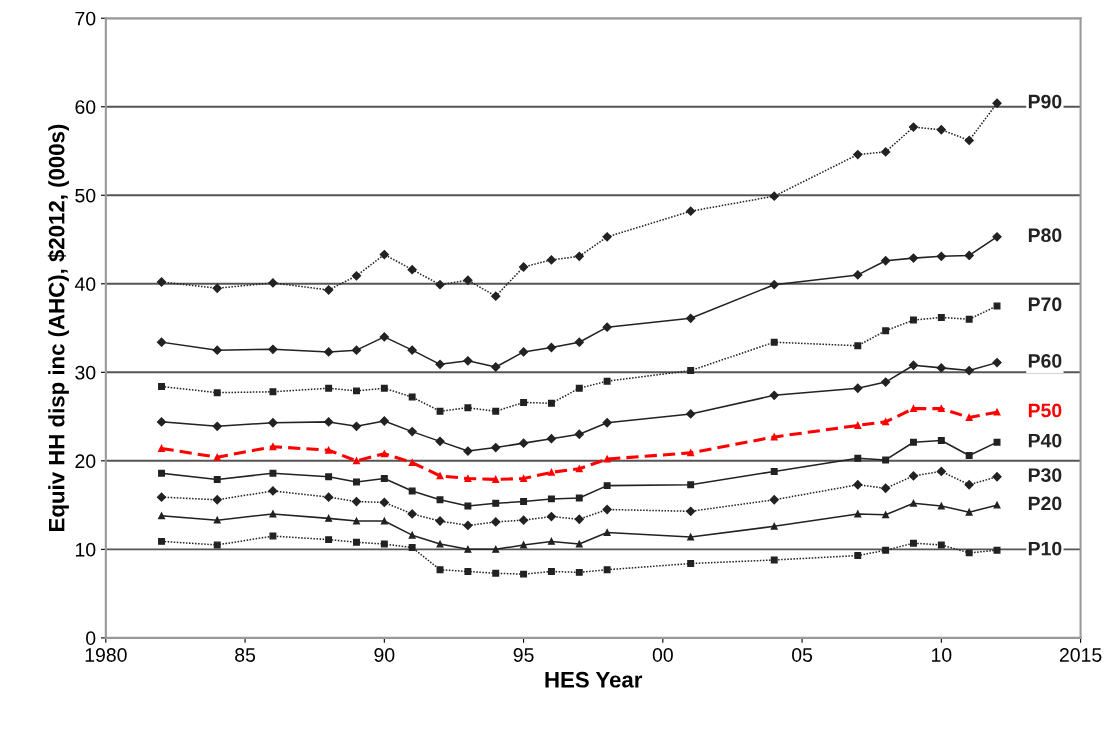 Image resolution: width=1114 pixels, height=729 pixels. What do you see at coordinates (106, 655) in the screenshot?
I see `x-tick-label: 1980` at bounding box center [106, 655].